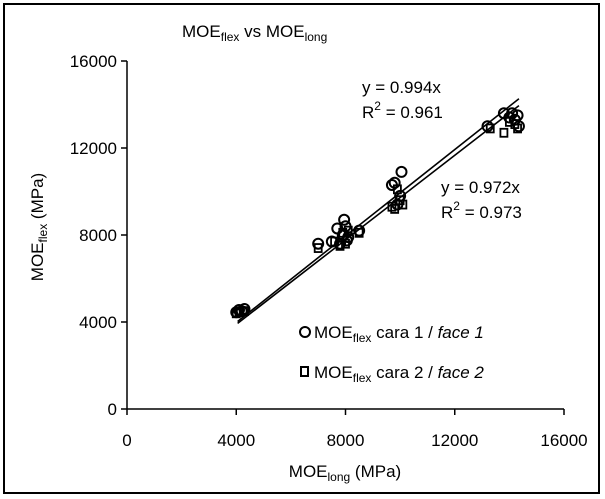 The height and width of the screenshot is (499, 605). Describe the element at coordinates (305, 332) in the screenshot. I see `legend-marker-circle` at that location.